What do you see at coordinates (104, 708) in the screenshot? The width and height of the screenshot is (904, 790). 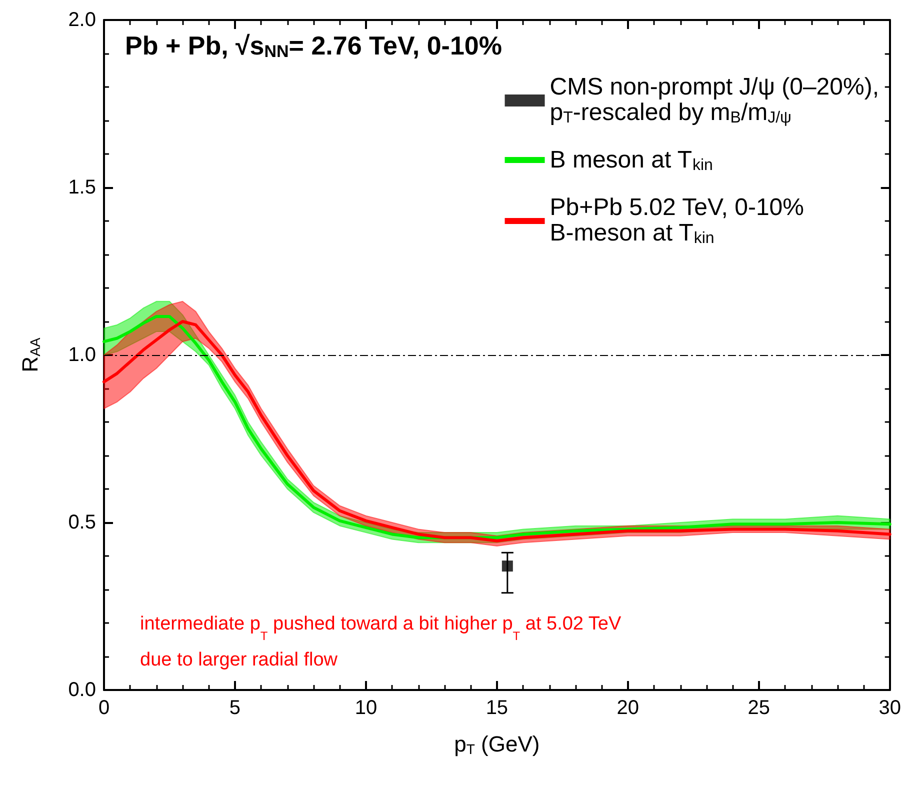 I see `x-tick-label: 0` at bounding box center [104, 708].